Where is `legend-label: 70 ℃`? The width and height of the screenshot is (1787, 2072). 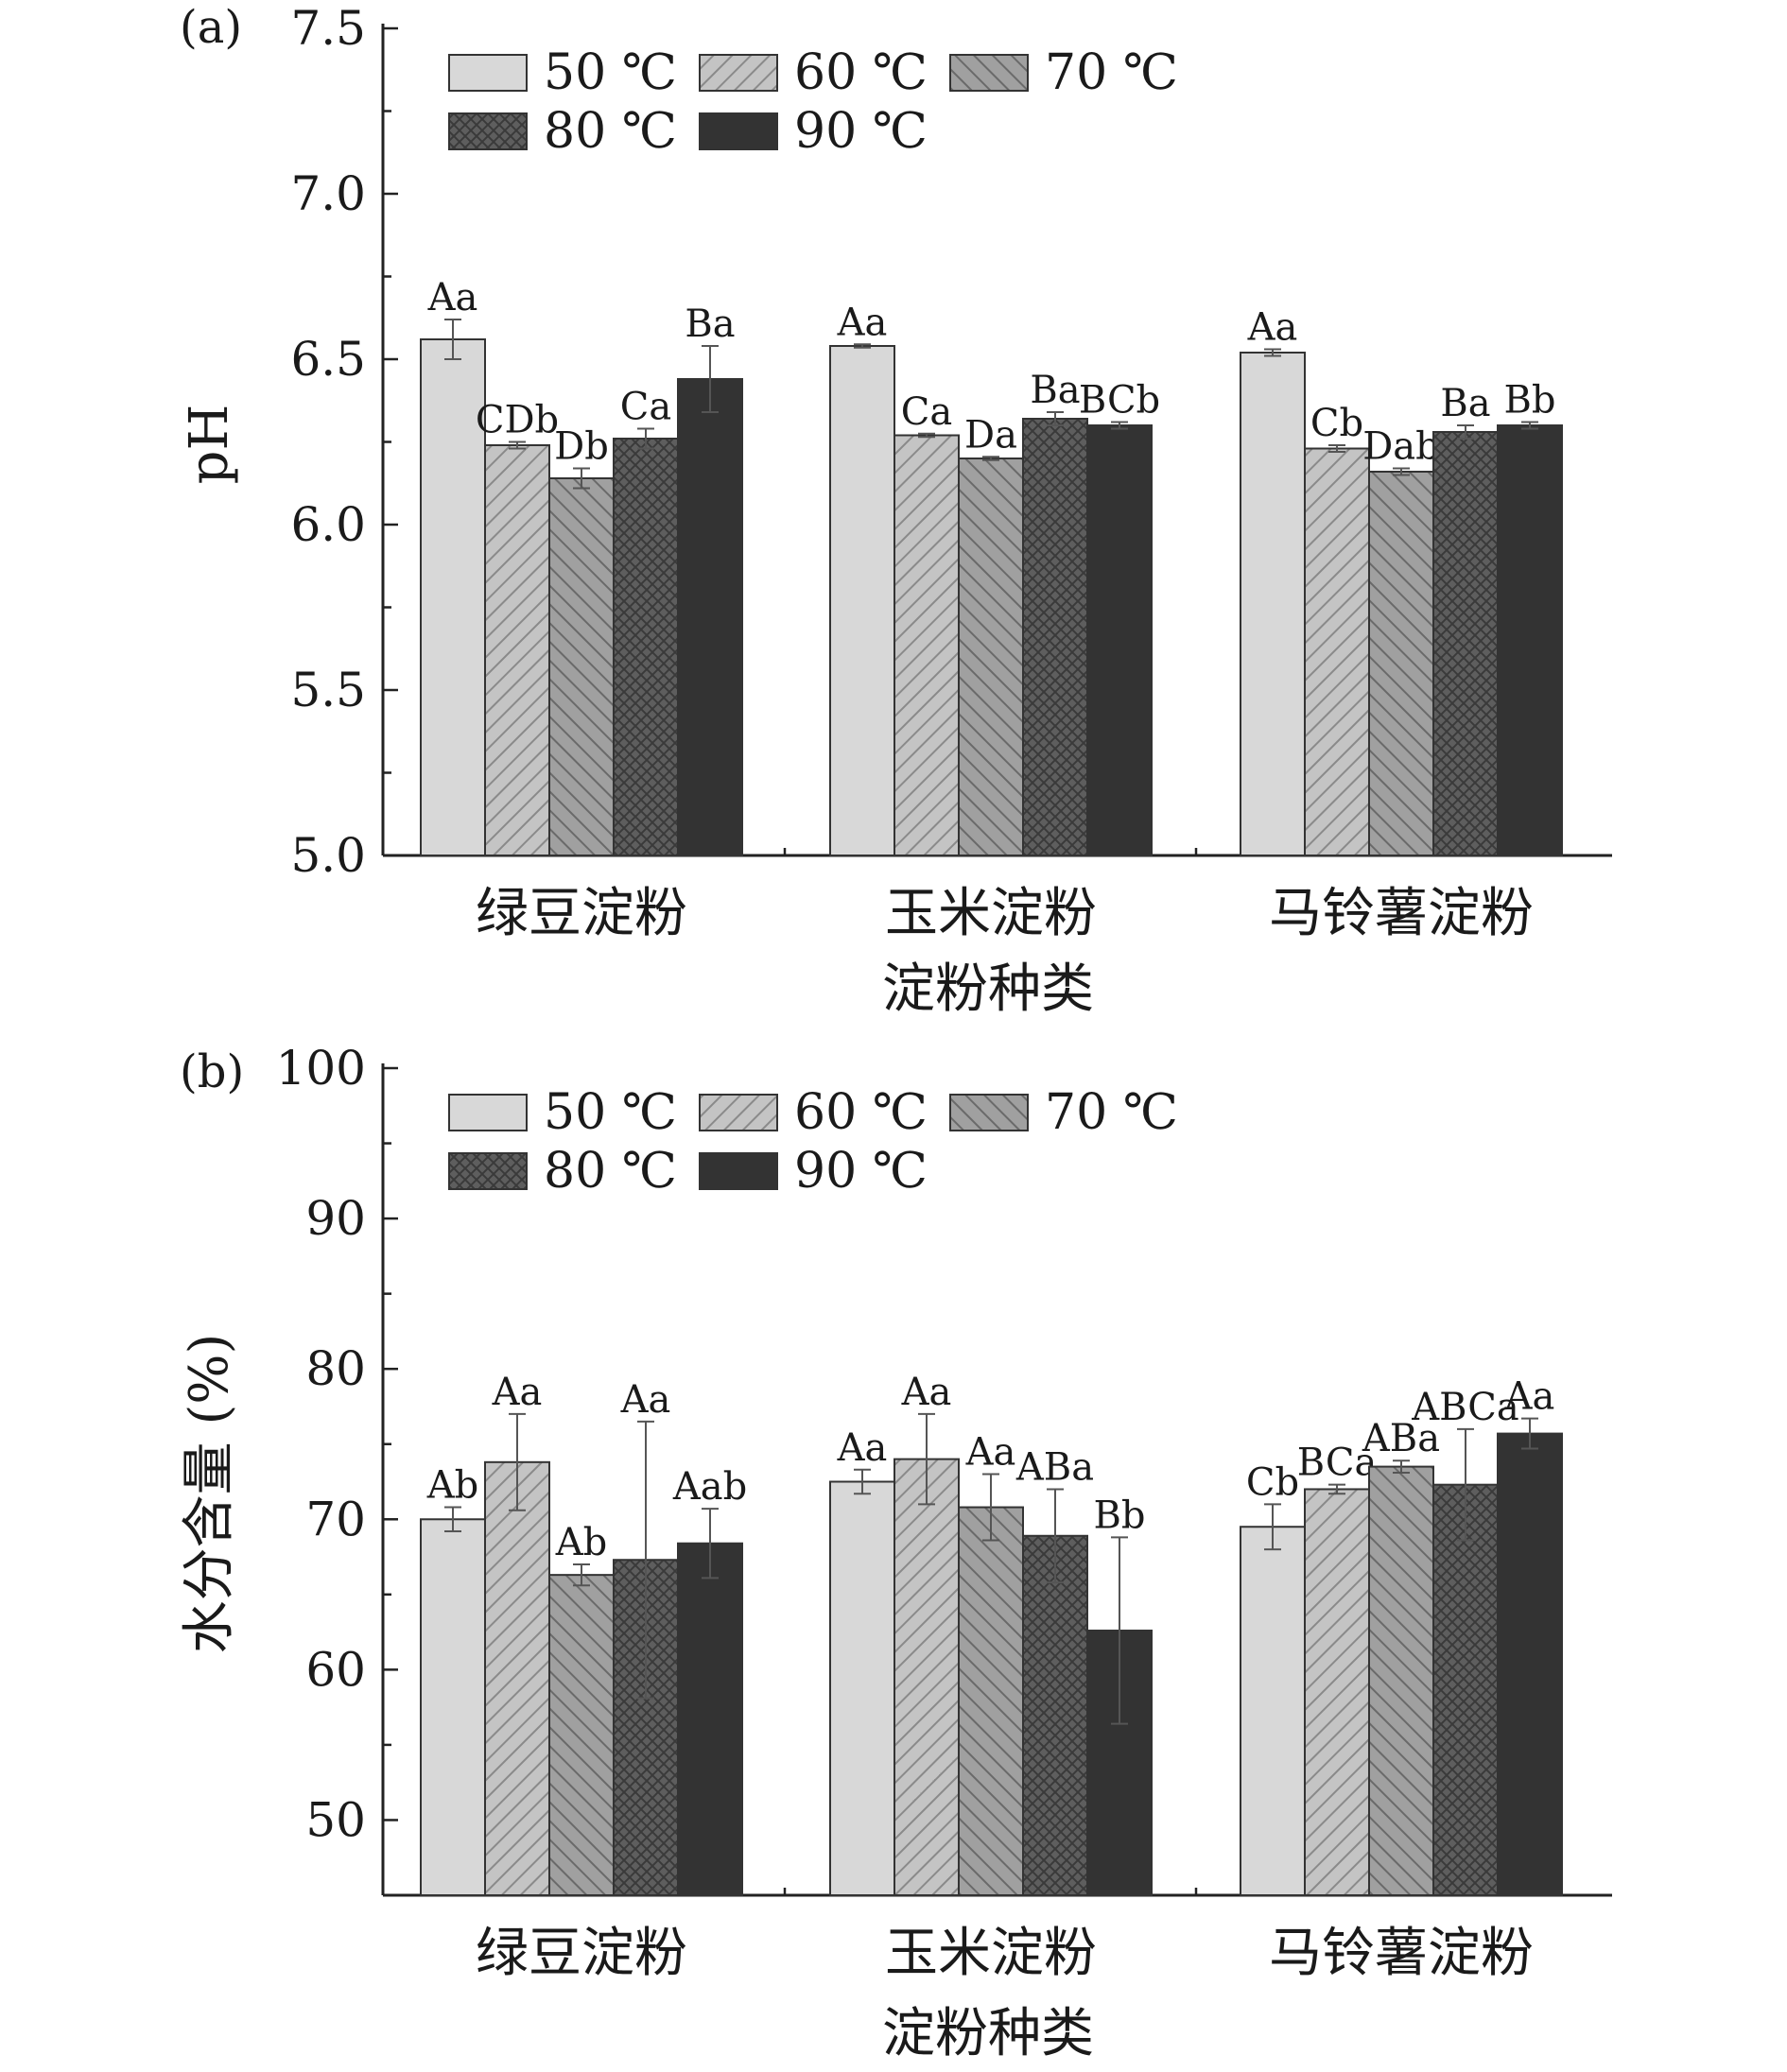
legend-label: 70 ℃ is located at coordinates (1111, 72).